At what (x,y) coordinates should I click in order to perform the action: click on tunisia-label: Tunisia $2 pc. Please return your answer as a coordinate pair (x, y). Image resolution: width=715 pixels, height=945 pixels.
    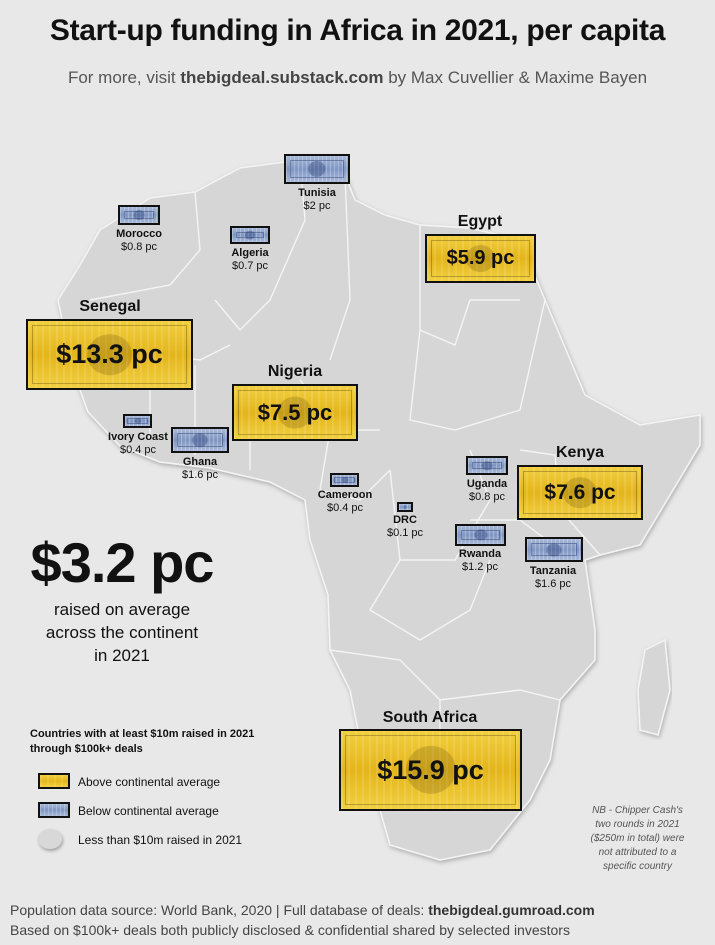
    Looking at the image, I should click on (317, 200).